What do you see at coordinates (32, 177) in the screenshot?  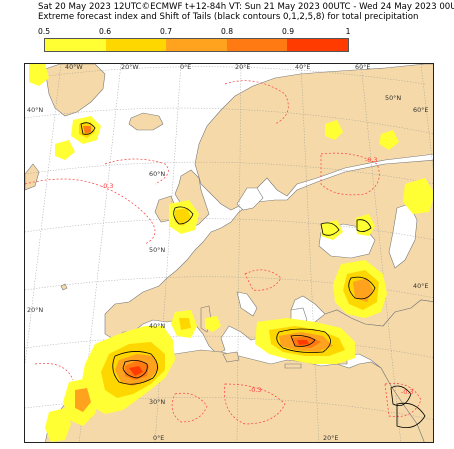 I see `newfoundland` at bounding box center [32, 177].